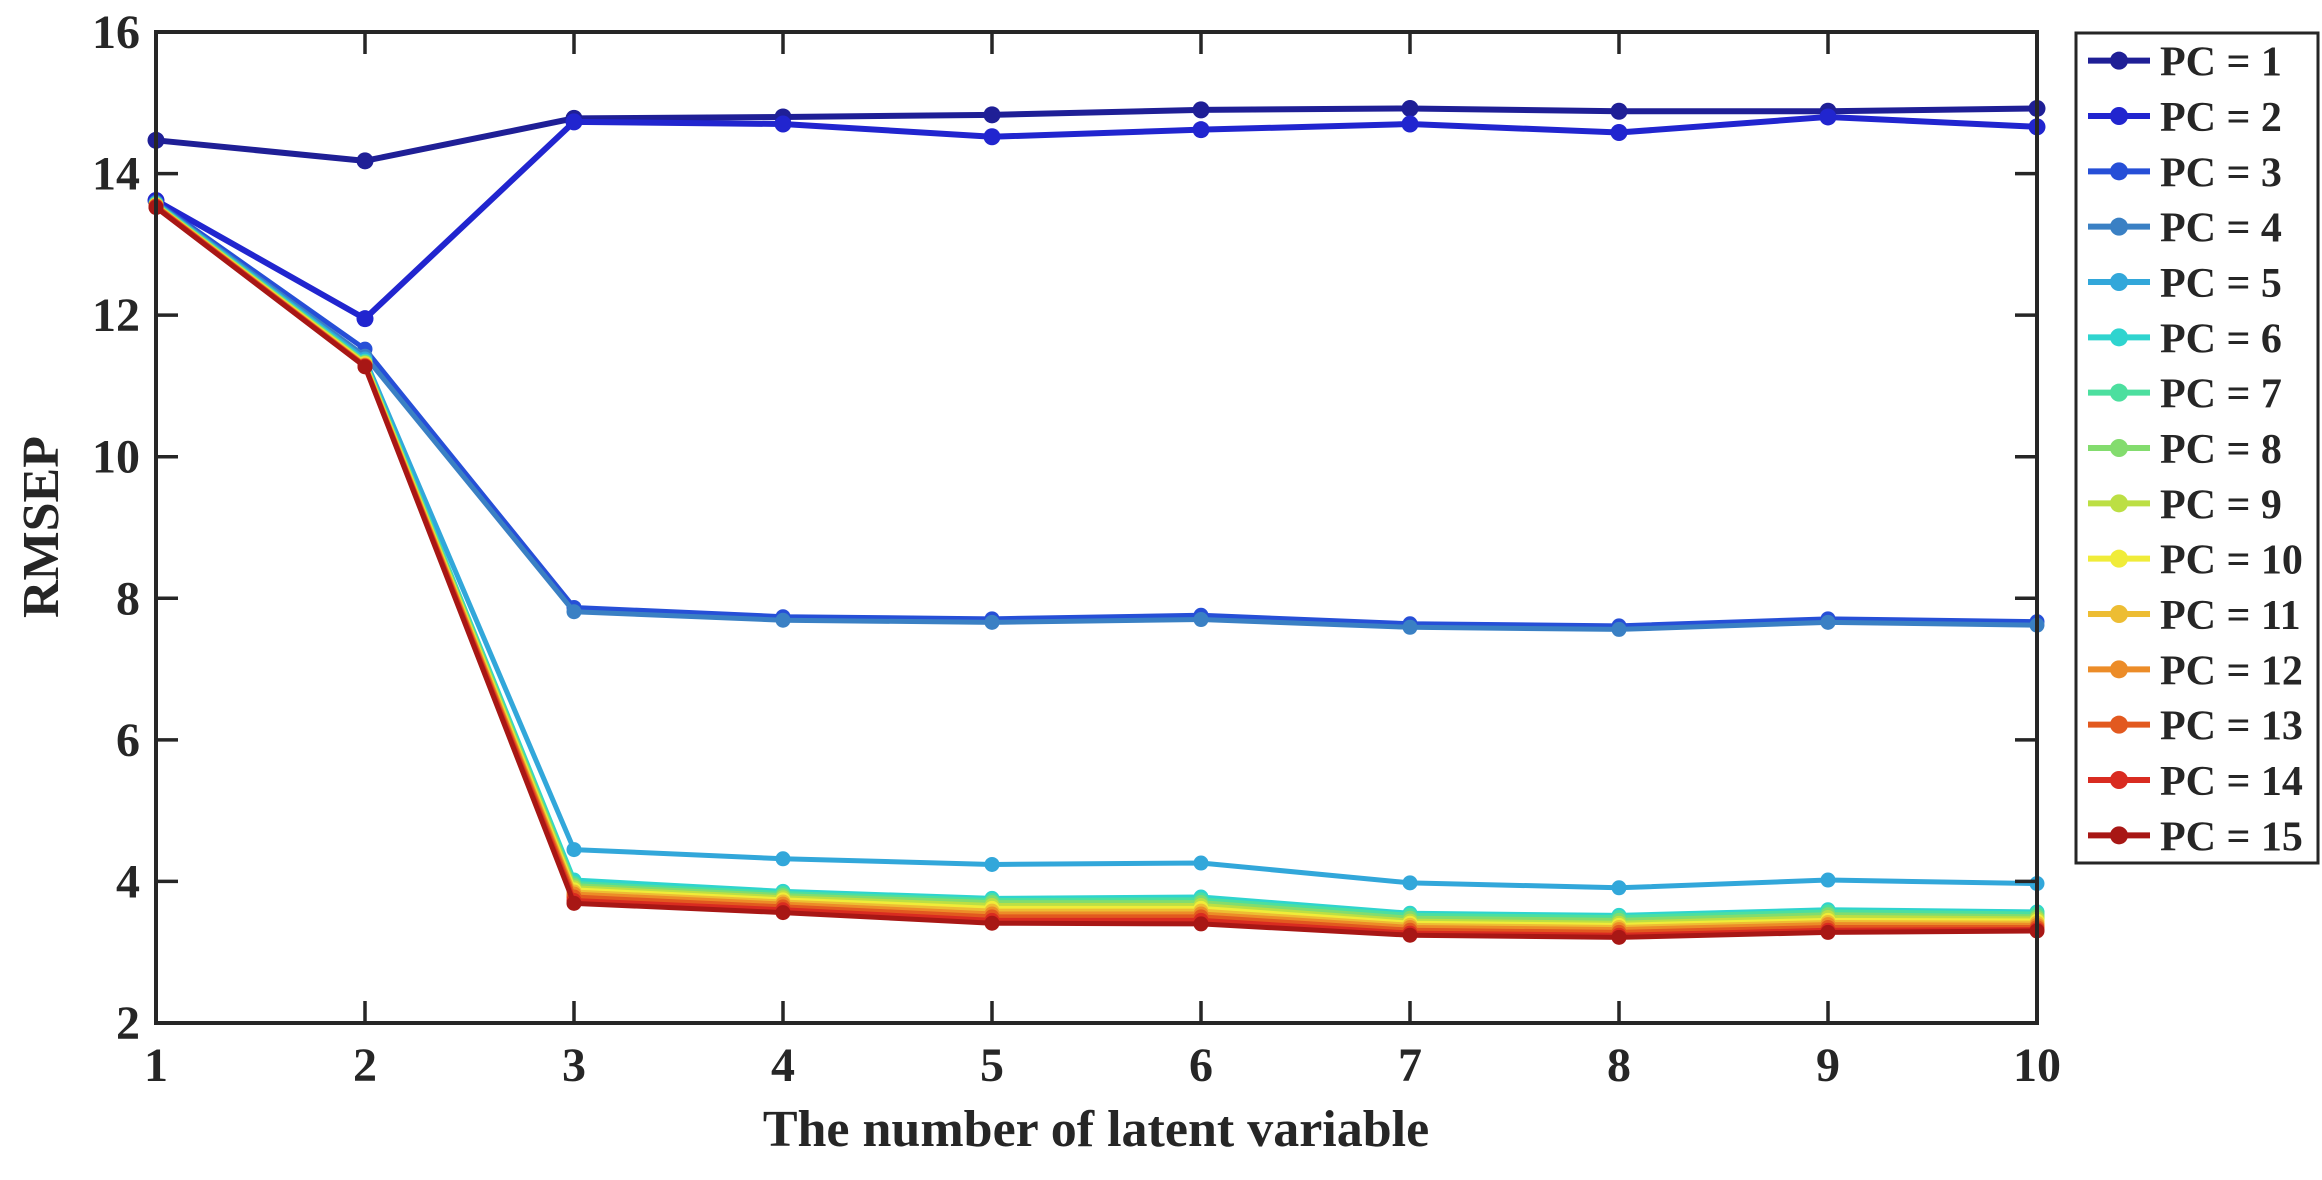  I want to click on legend-label: PC = 9, so click(2221, 505).